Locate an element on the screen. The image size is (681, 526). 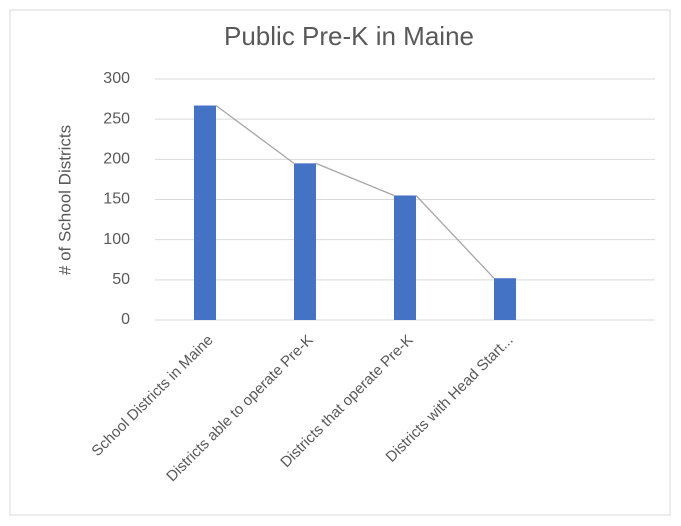
y-tick-label: 250 is located at coordinates (116, 118).